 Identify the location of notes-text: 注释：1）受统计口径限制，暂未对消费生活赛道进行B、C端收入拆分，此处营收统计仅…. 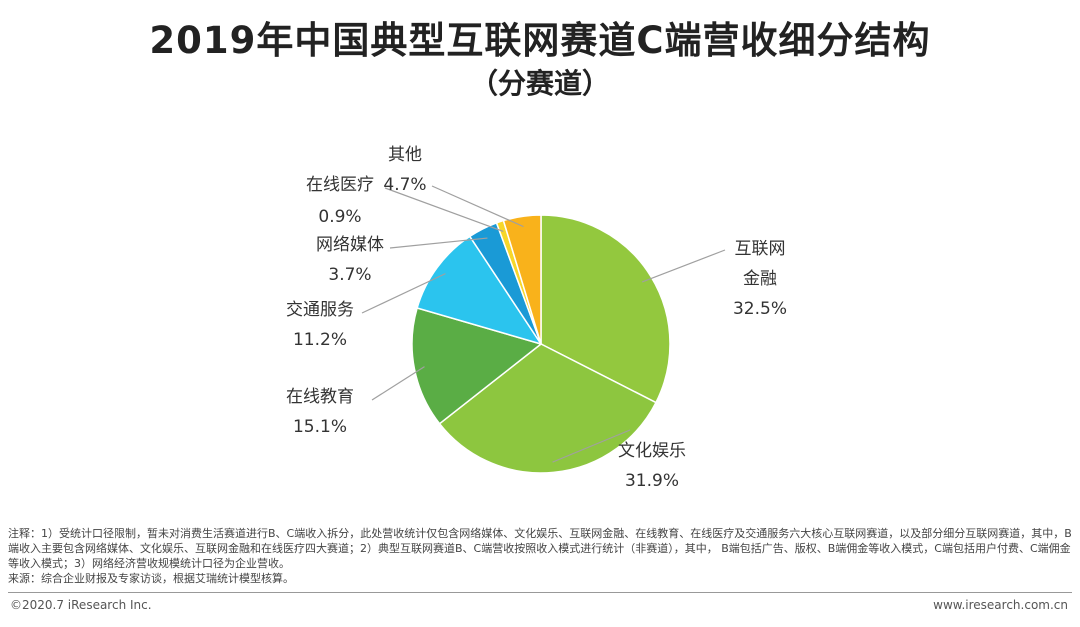
(540, 548).